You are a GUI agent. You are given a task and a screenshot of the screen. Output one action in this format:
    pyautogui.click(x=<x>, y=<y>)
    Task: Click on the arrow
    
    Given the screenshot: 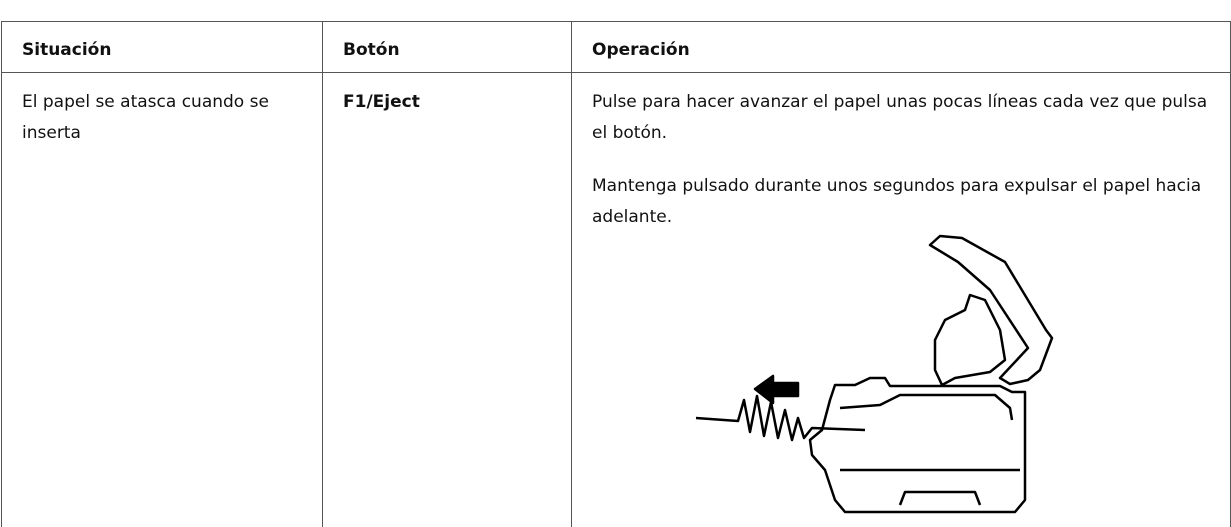 What is the action you would take?
    pyautogui.click(x=776, y=389)
    